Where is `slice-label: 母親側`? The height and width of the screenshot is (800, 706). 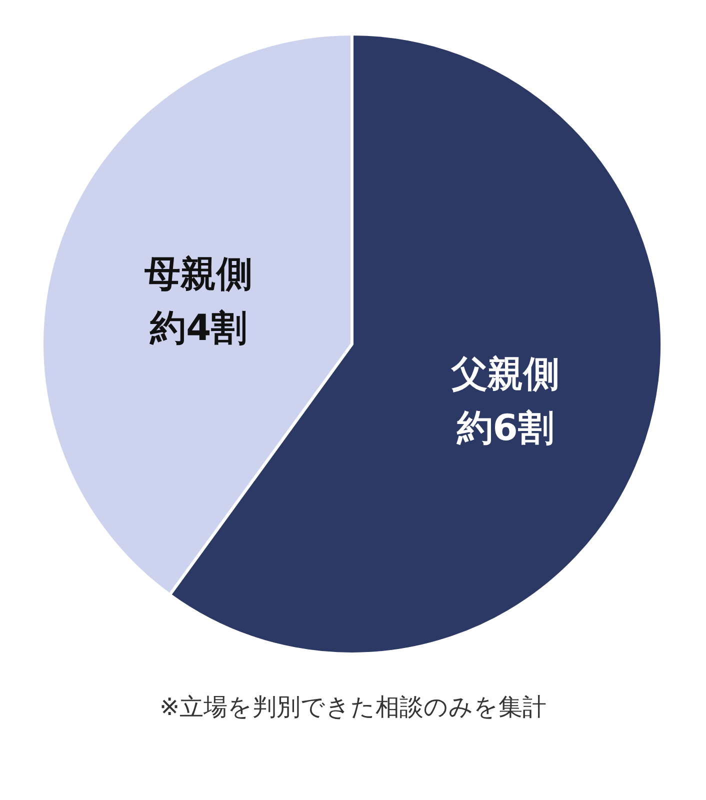
slice-label: 母親側 is located at coordinates (198, 275).